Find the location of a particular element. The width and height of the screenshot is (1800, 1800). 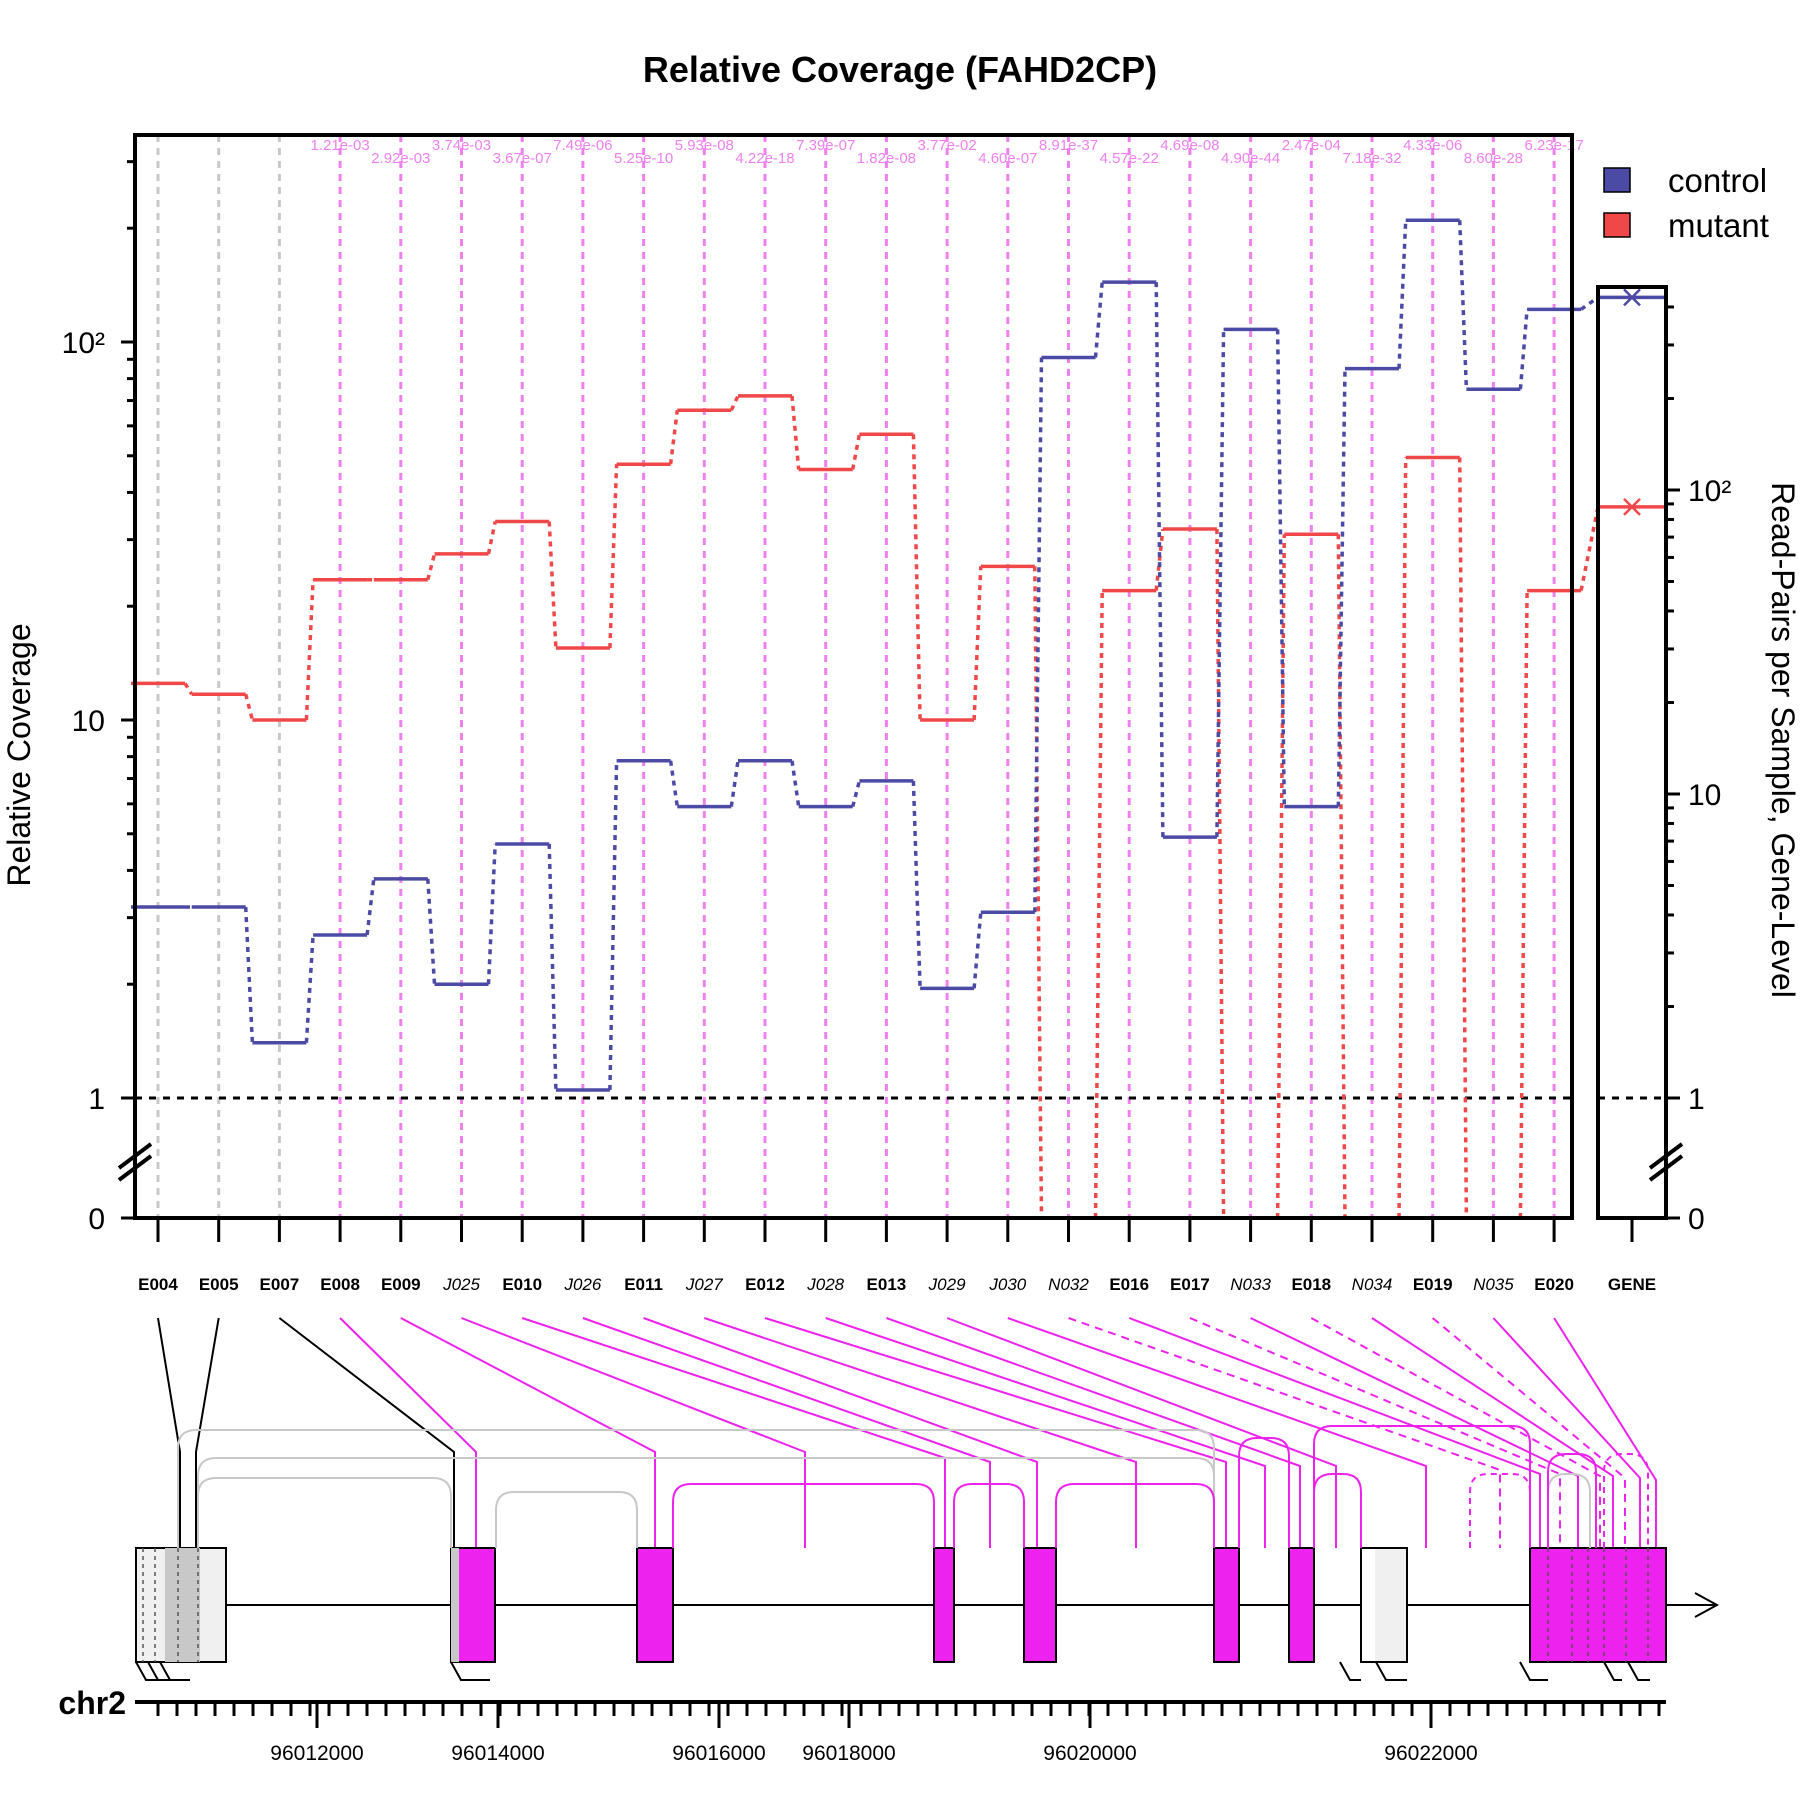

feature-label: E012 is located at coordinates (765, 1284).